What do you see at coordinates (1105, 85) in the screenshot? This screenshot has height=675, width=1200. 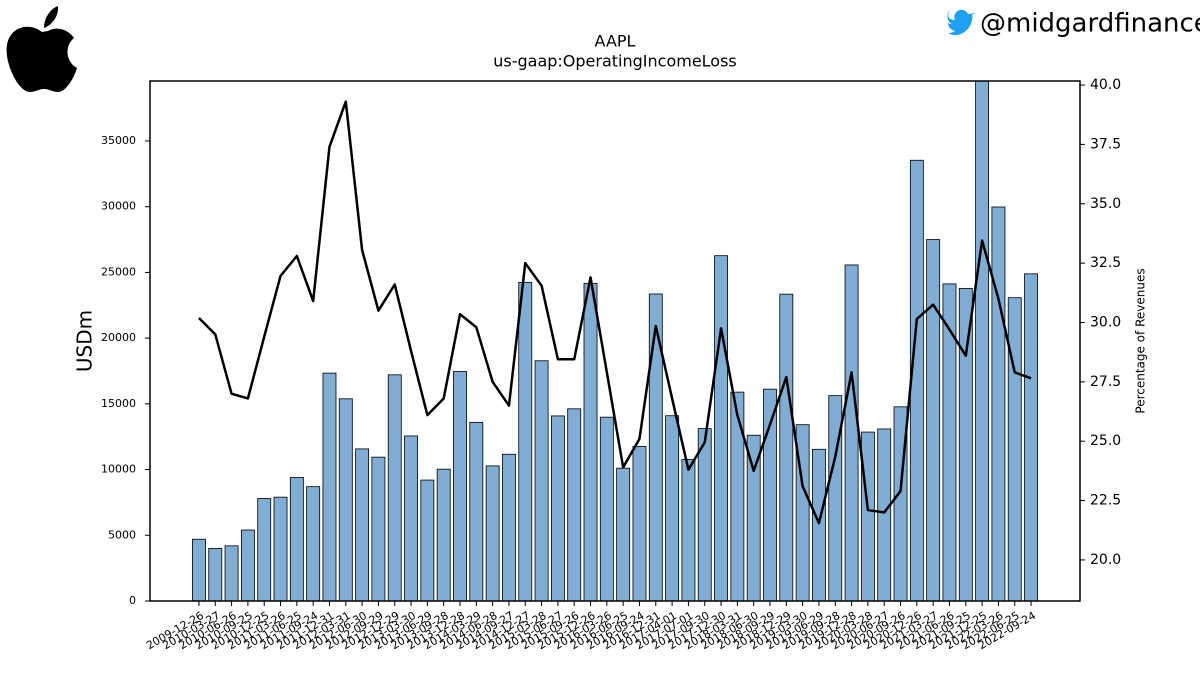 I see `y2-tick-label: 40.0` at bounding box center [1105, 85].